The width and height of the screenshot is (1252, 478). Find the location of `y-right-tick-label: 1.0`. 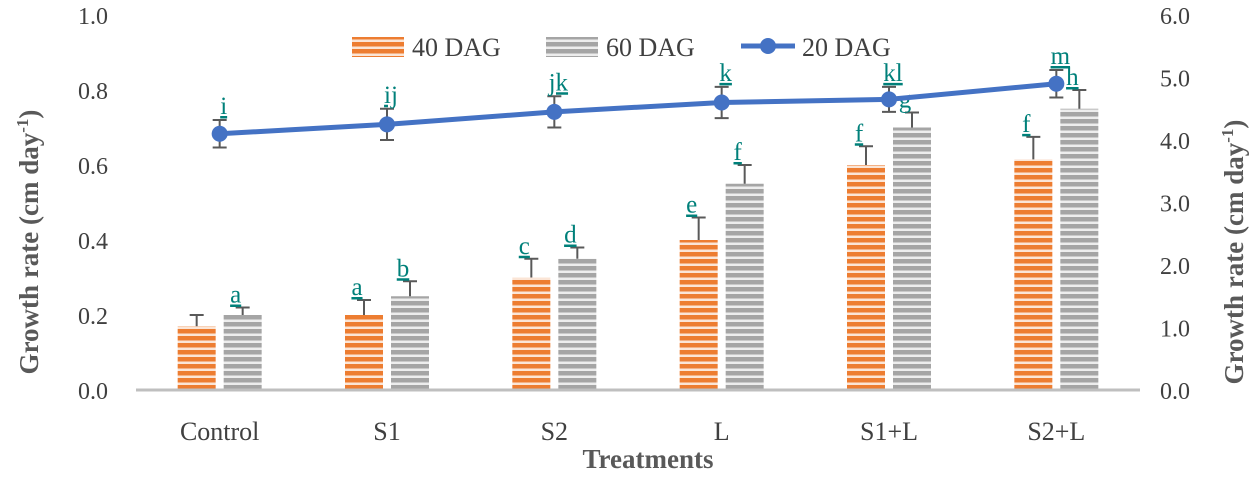

y-right-tick-label: 1.0 is located at coordinates (1175, 330).